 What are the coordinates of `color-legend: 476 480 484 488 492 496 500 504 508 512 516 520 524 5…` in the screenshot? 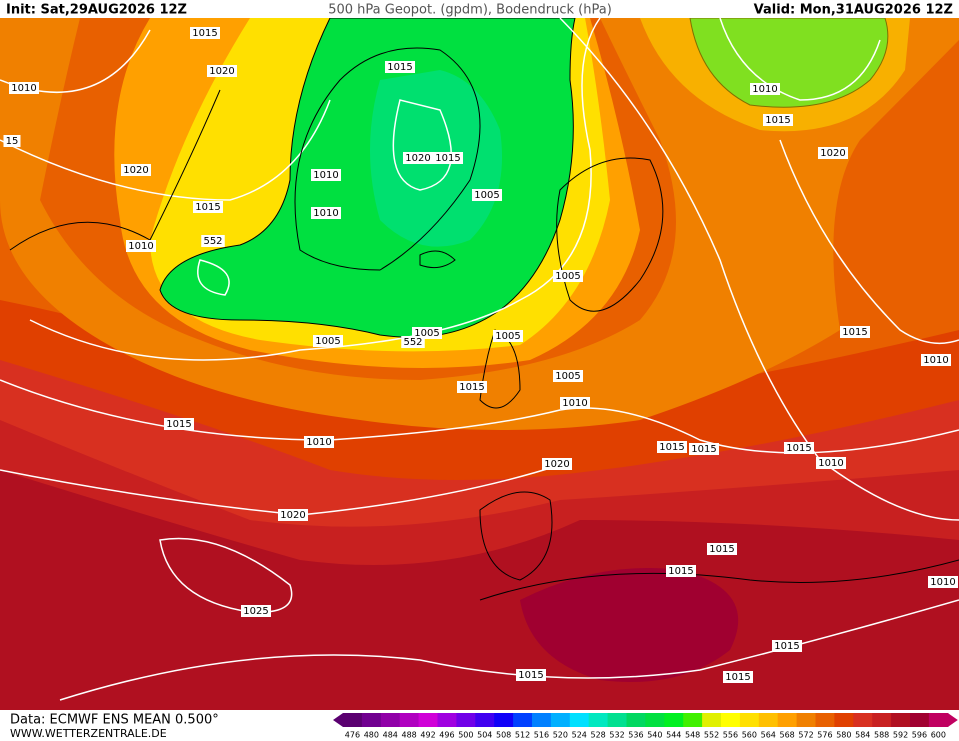 It's located at (645, 726).